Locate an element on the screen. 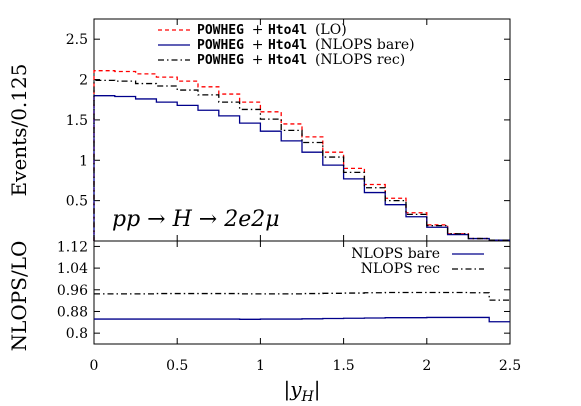 This screenshot has width=581, height=406. bottom-legend-label-1: NLOPS rec is located at coordinates (400, 269).